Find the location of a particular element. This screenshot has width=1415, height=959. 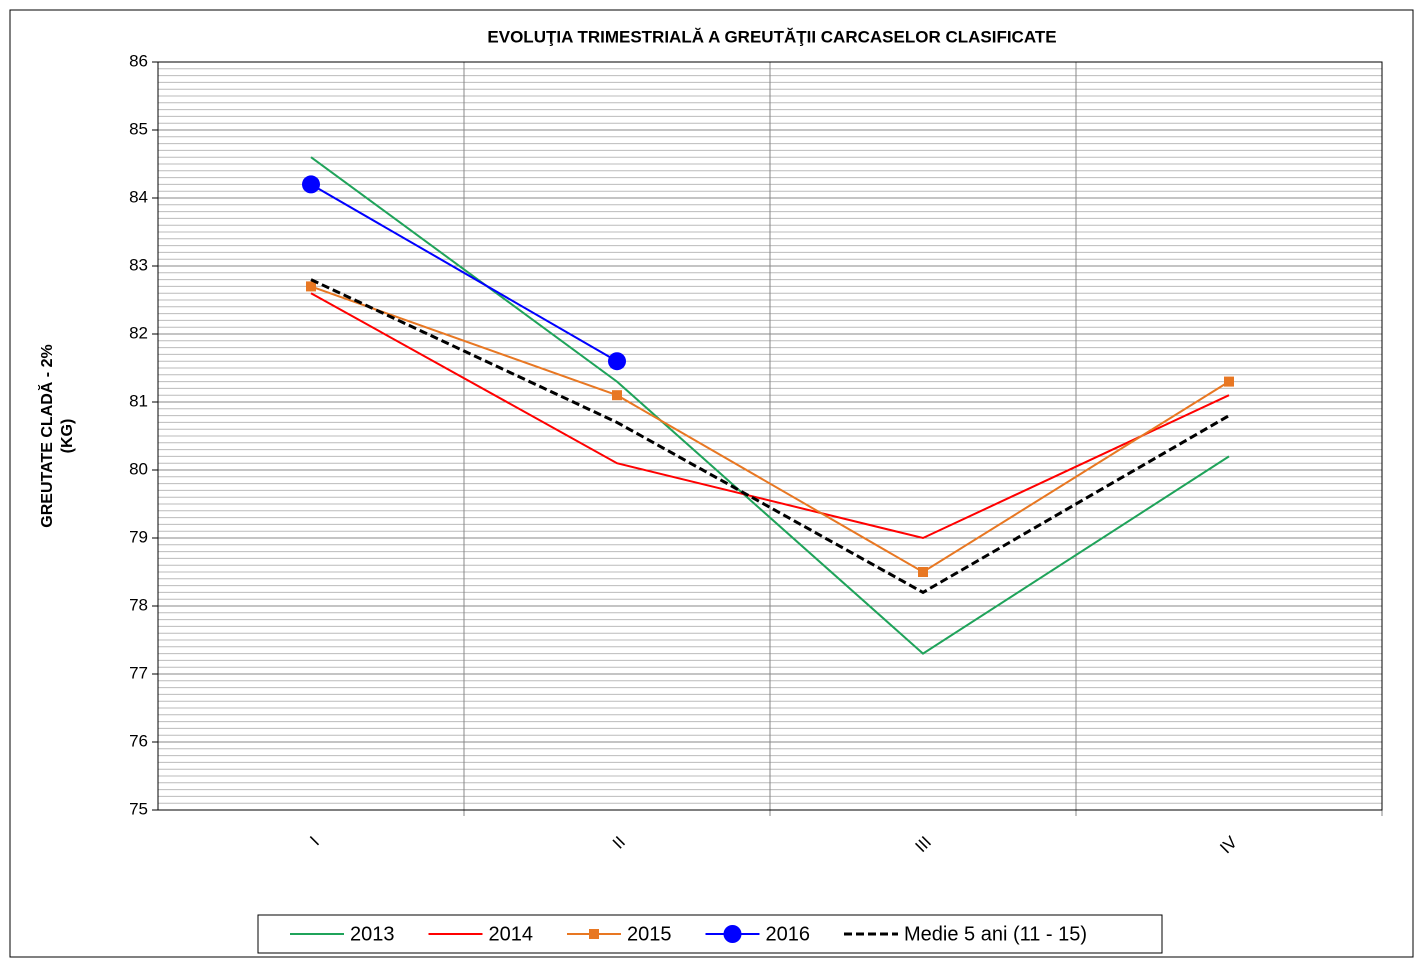

y-tick-label: 79 is located at coordinates (138, 536).